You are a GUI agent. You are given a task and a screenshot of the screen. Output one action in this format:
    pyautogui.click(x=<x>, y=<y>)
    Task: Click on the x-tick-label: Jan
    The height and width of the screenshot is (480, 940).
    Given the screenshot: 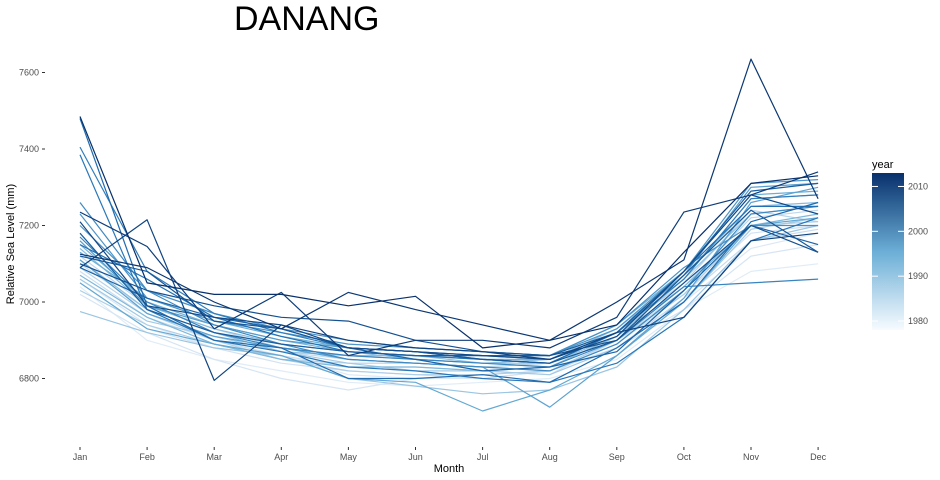 What is the action you would take?
    pyautogui.click(x=80, y=457)
    